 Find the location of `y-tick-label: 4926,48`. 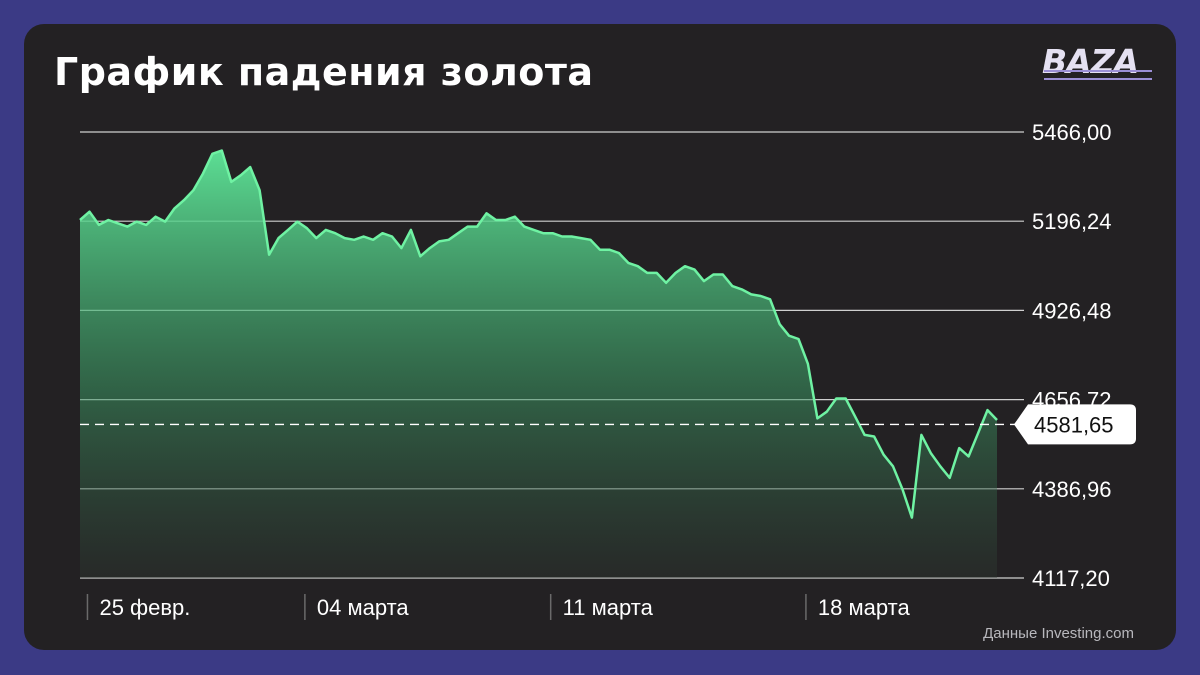

y-tick-label: 4926,48 is located at coordinates (1072, 310).